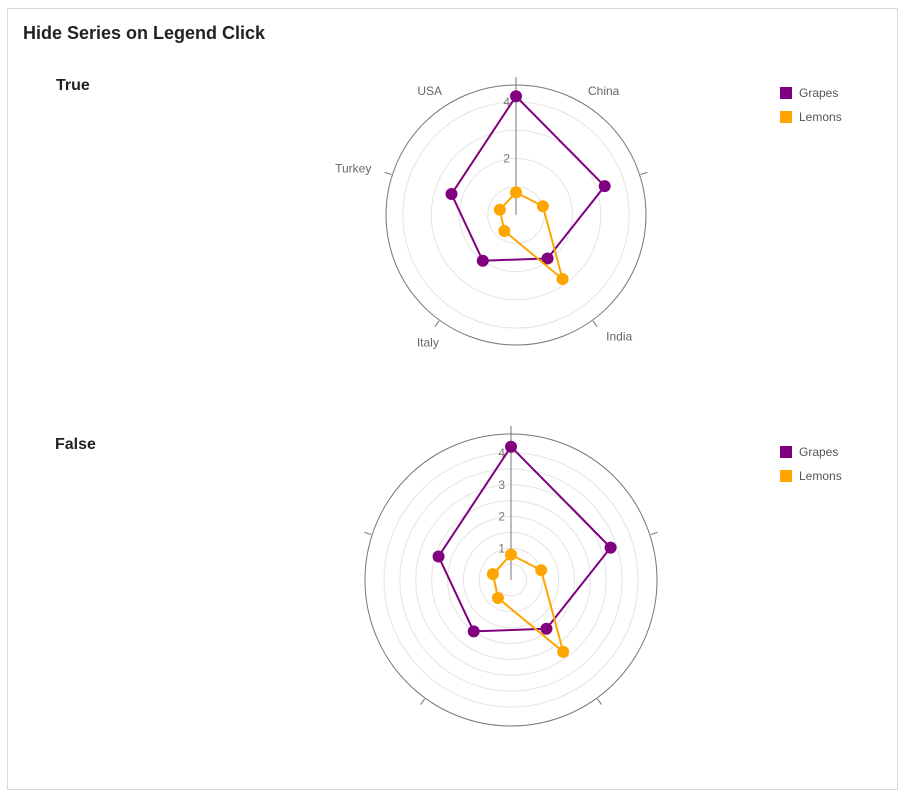 The width and height of the screenshot is (914, 799). What do you see at coordinates (428, 342) in the screenshot?
I see `category-label: Italy` at bounding box center [428, 342].